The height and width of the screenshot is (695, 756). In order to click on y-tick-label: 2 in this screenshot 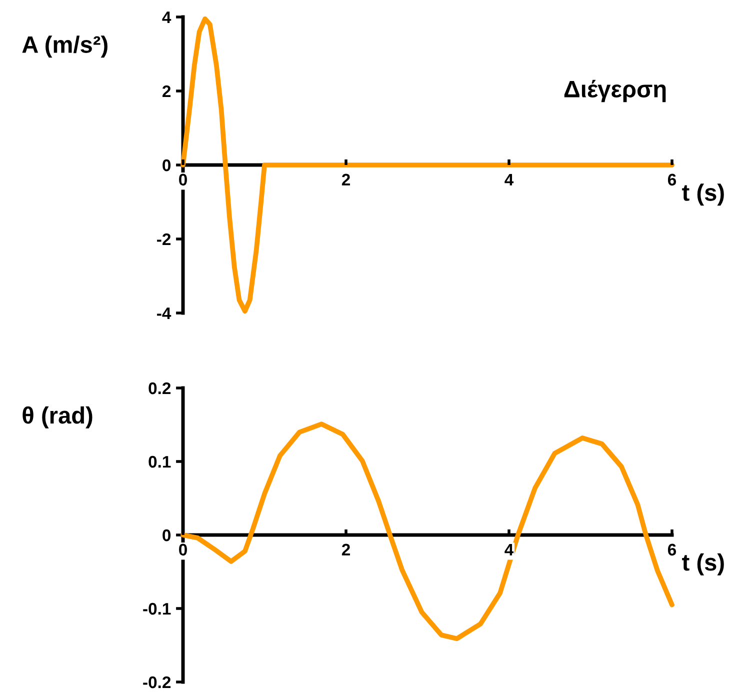, I will do `click(166, 91)`.